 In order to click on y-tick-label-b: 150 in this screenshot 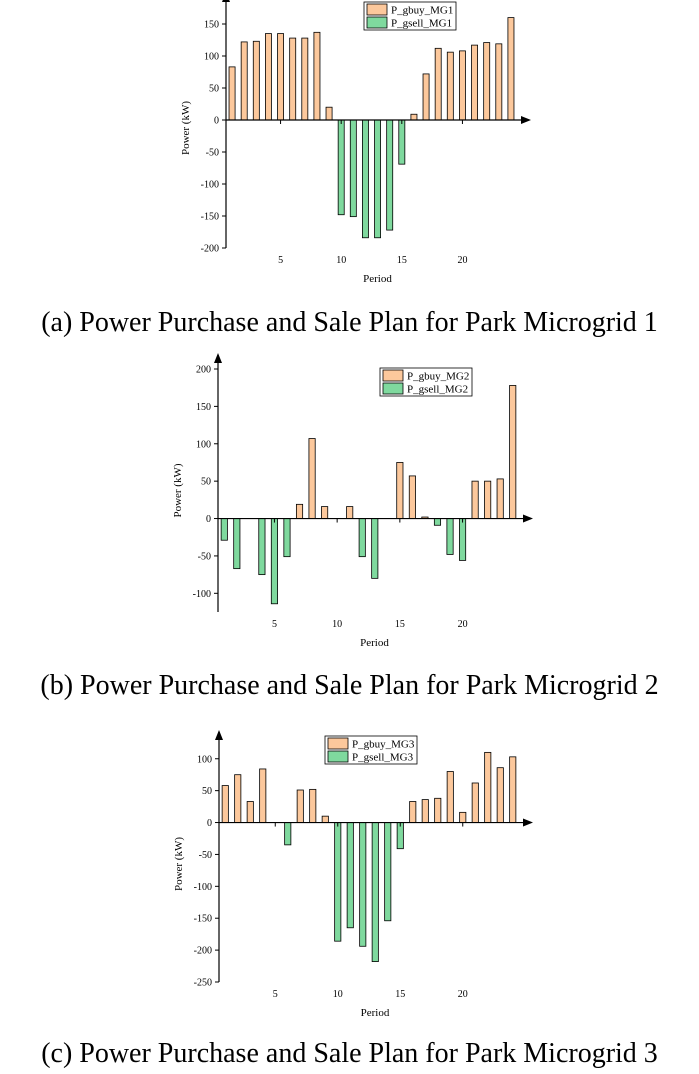, I will do `click(203, 407)`.